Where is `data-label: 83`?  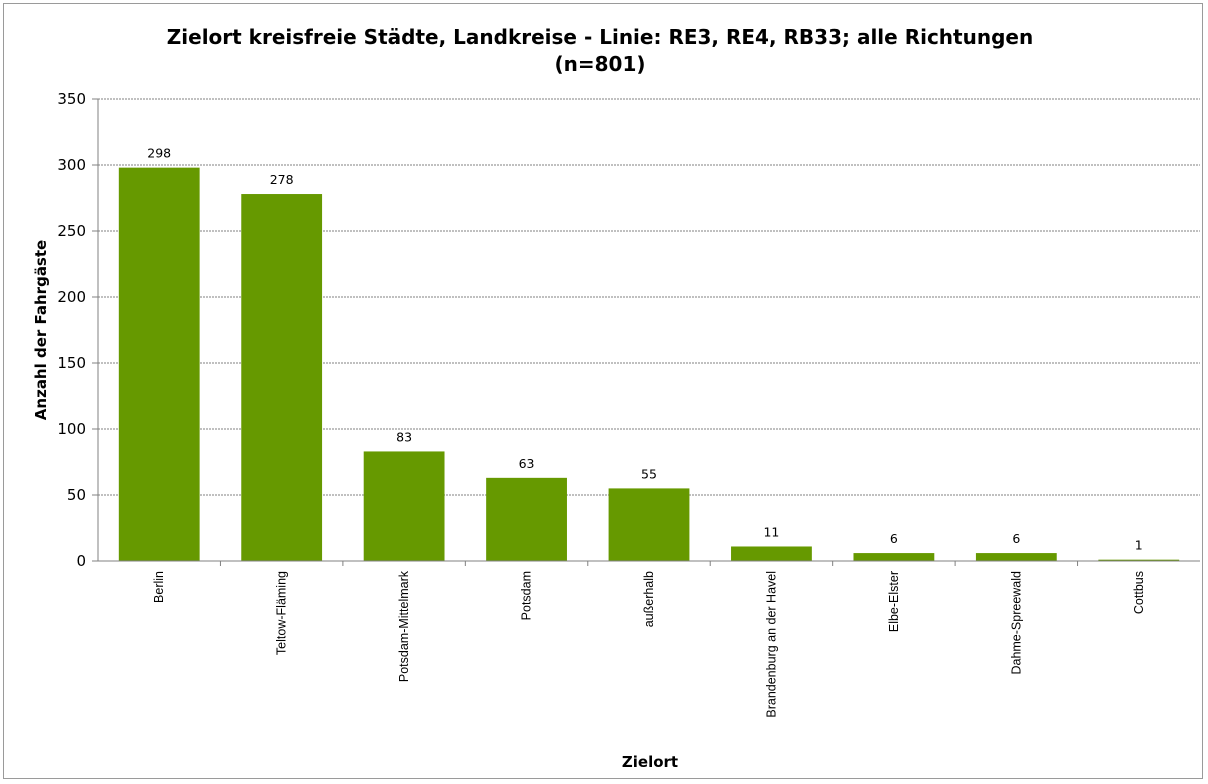
data-label: 83 is located at coordinates (404, 436).